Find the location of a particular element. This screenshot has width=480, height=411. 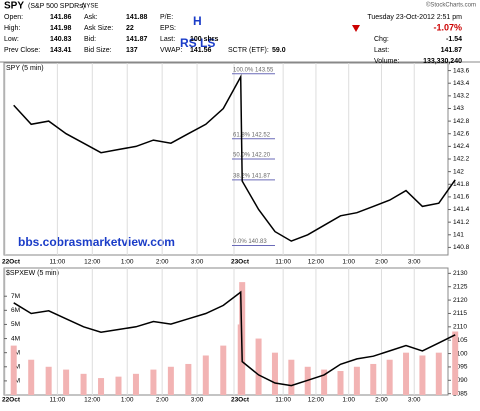

quote-value: 143.41 is located at coordinates (61, 50).